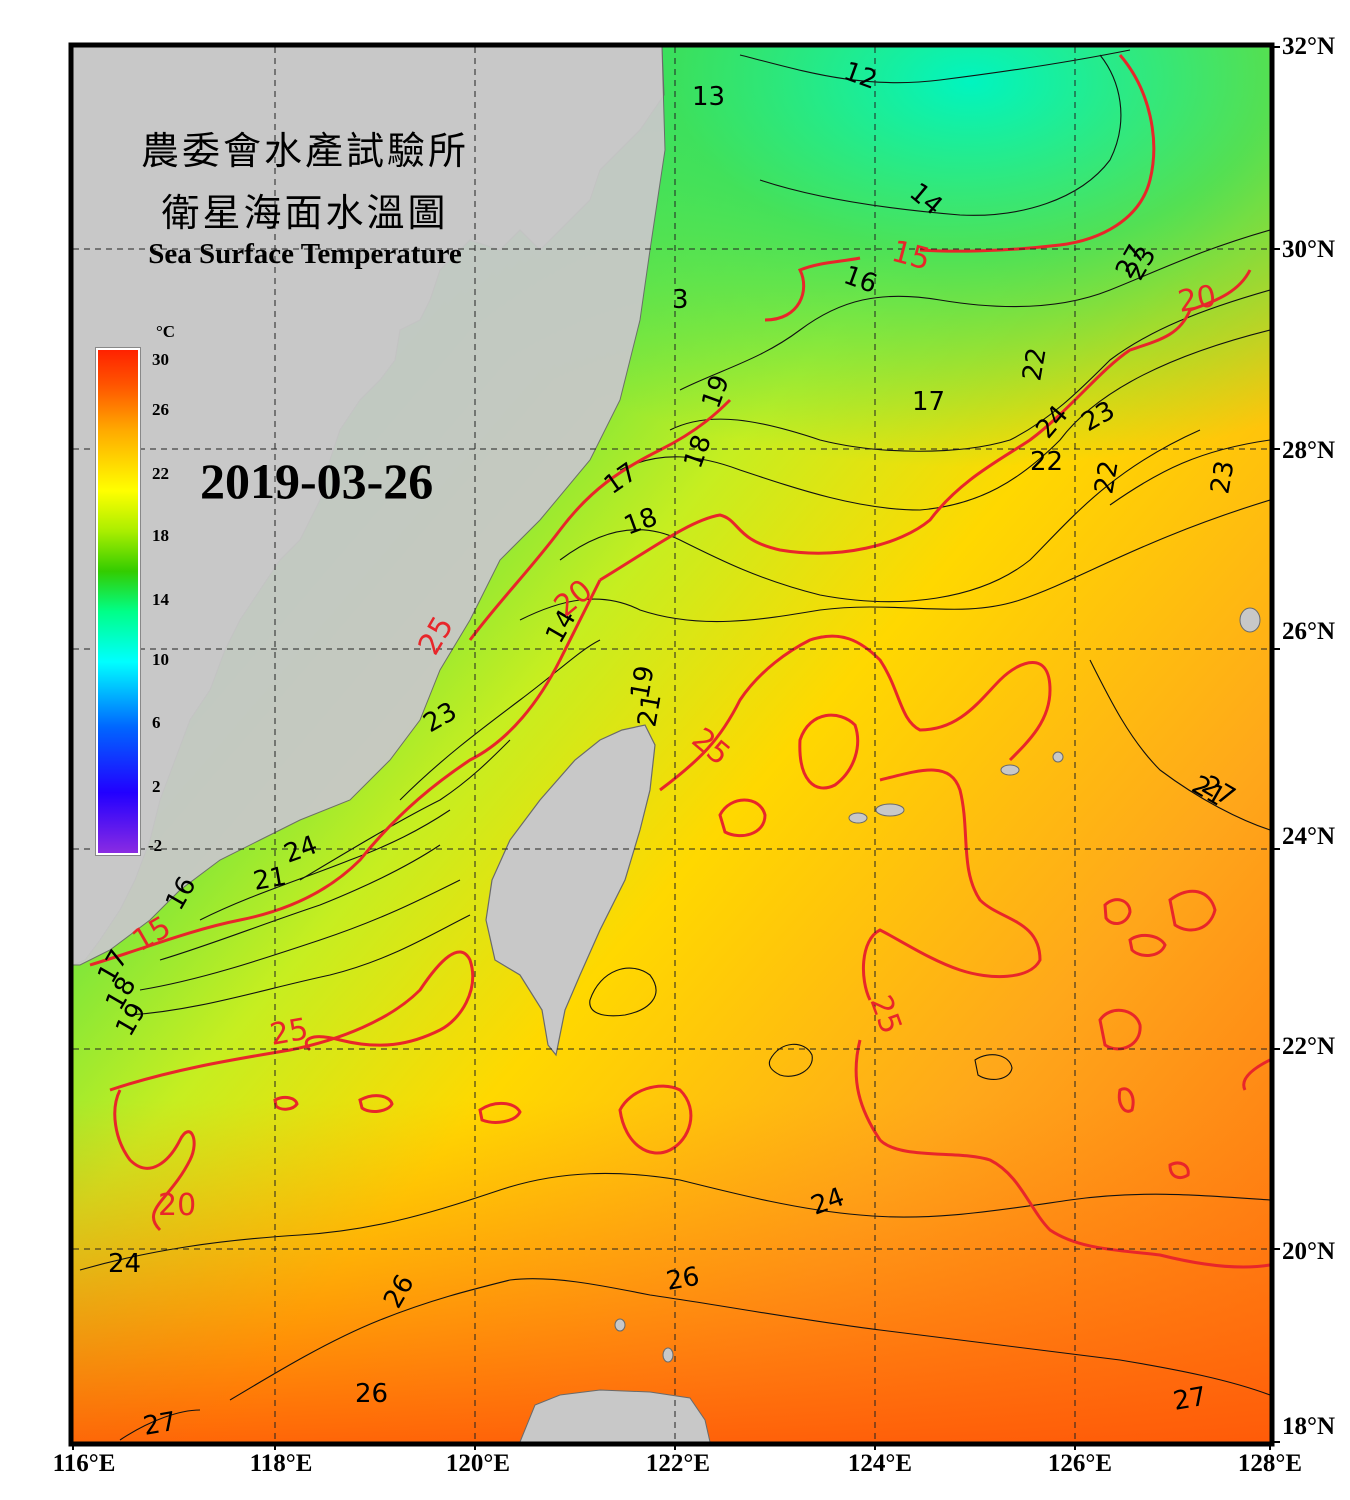 The image size is (1350, 1500). I want to click on lon-label: 120°E, so click(478, 1463).